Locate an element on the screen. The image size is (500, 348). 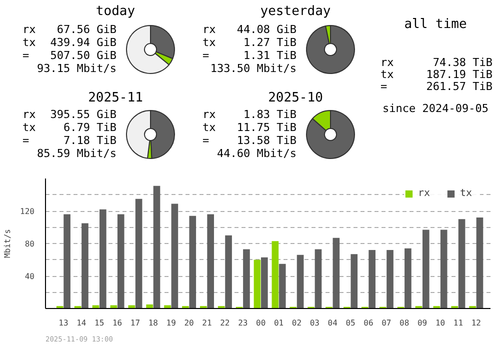
y-tick-label: 40 is located at coordinates (29, 276).